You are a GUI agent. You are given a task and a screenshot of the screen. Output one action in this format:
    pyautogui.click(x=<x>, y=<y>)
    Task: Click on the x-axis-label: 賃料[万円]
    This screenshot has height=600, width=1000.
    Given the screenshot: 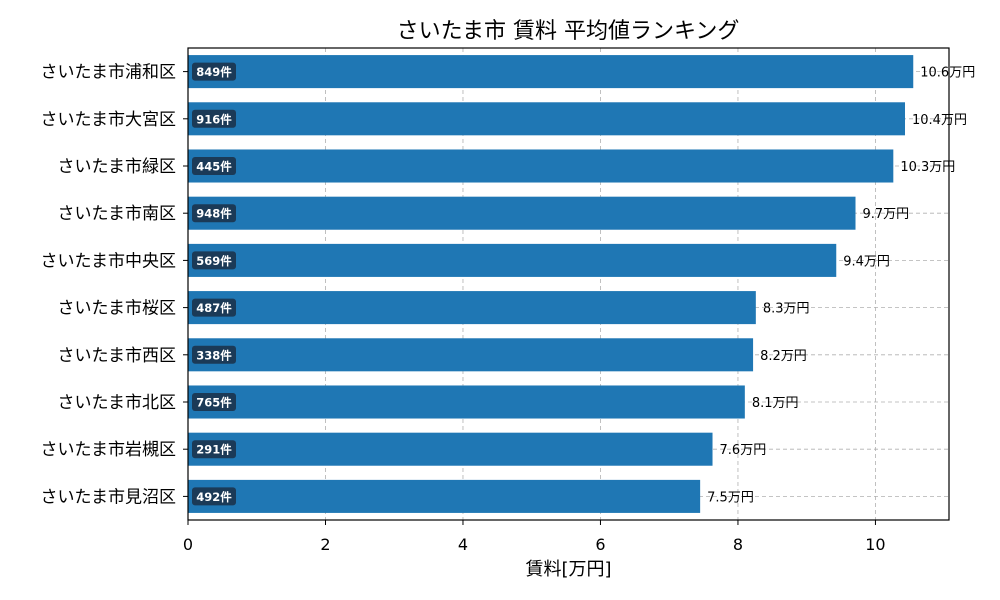 What is the action you would take?
    pyautogui.click(x=568, y=569)
    